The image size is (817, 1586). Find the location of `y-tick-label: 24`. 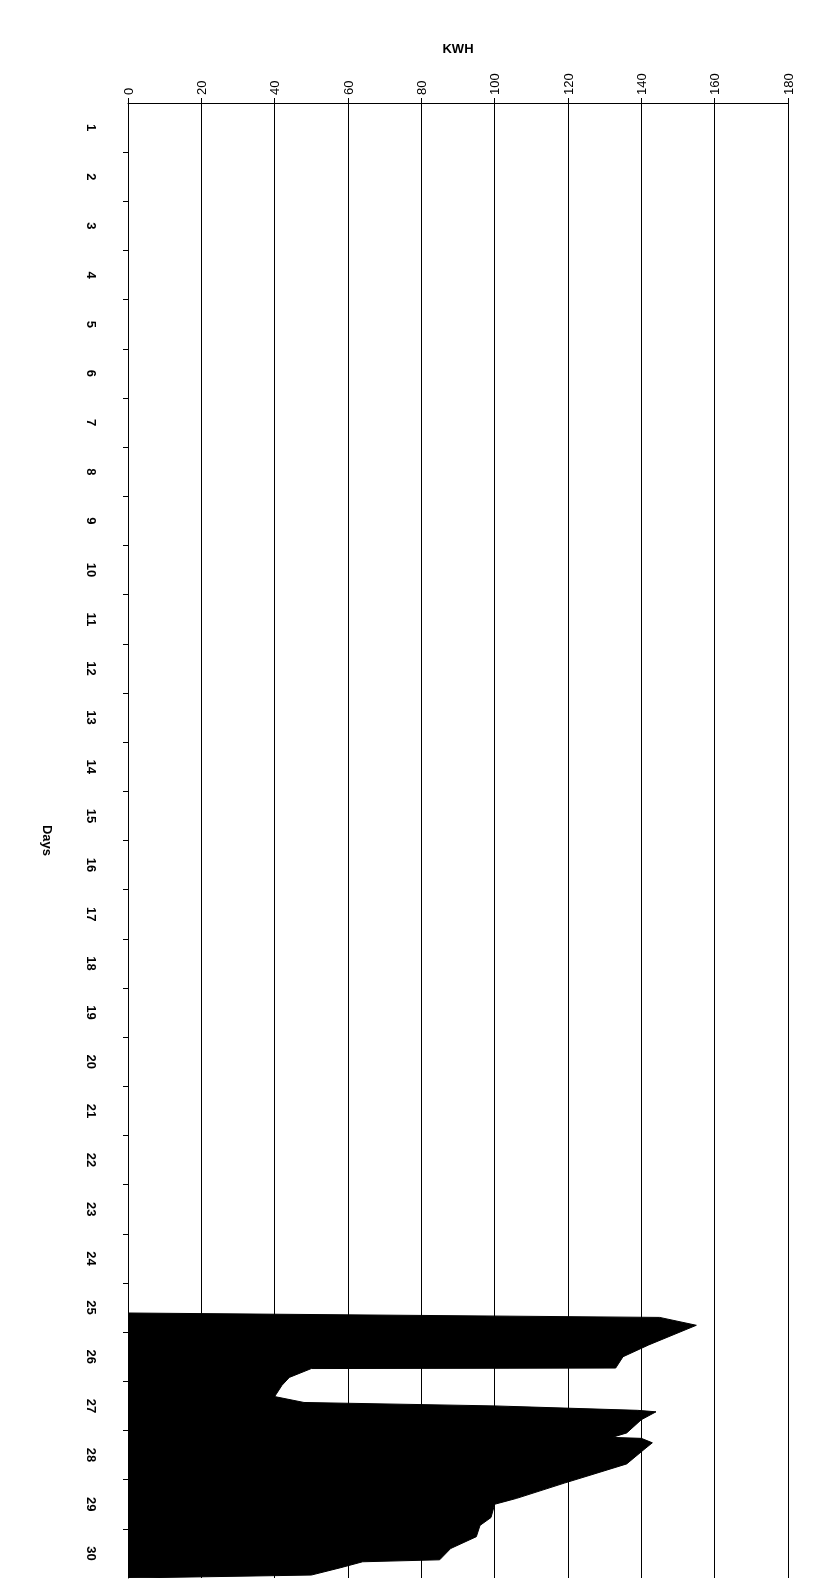

y-tick-label: 24 is located at coordinates (91, 1259).